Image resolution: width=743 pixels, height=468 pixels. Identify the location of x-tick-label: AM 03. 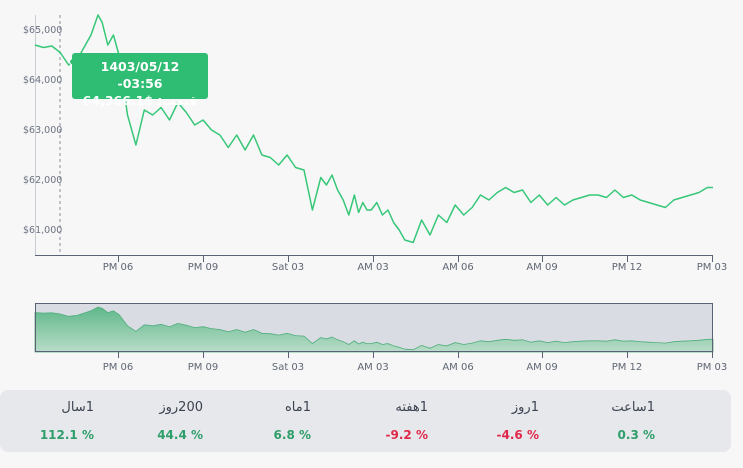
(372, 267).